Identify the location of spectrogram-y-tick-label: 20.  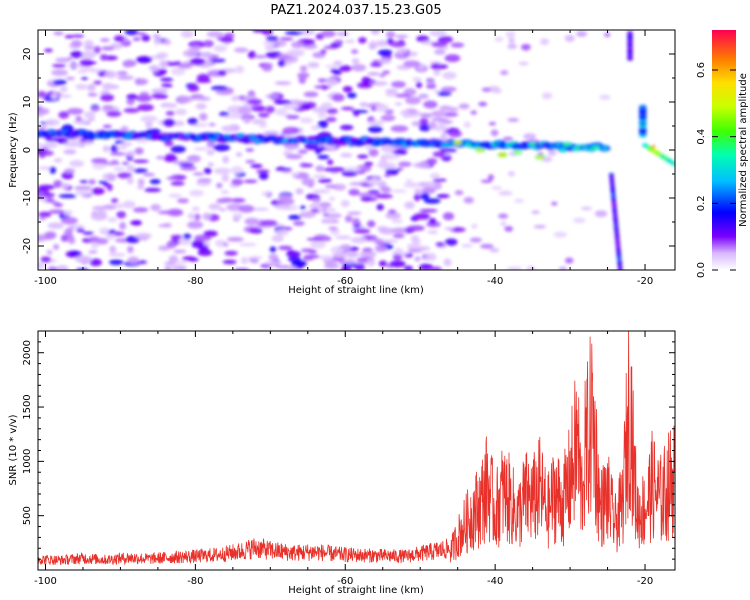
(27, 54).